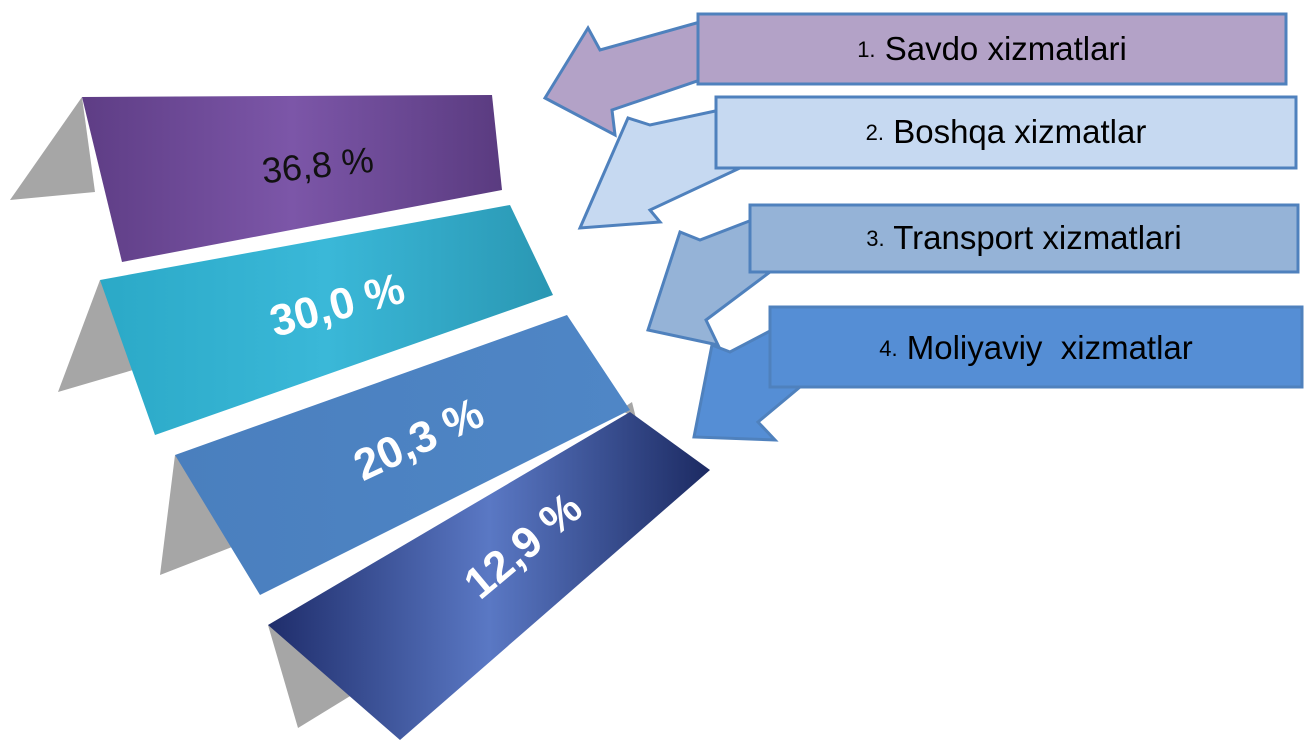 The width and height of the screenshot is (1306, 740). Describe the element at coordinates (866, 49) in the screenshot. I see `item-number: 1.` at that location.